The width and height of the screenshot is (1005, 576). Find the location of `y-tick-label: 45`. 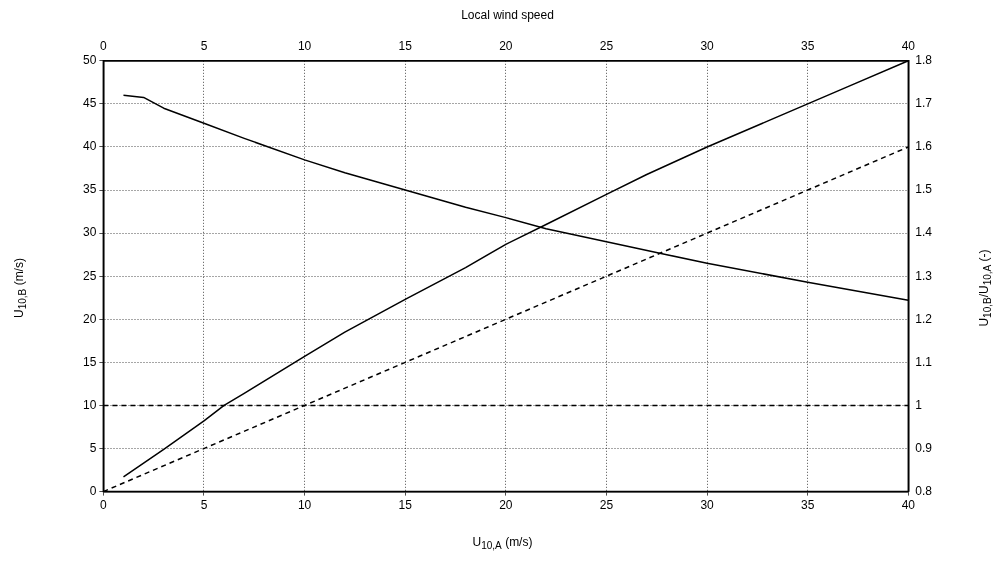

y-tick-label: 45 is located at coordinates (89, 103).